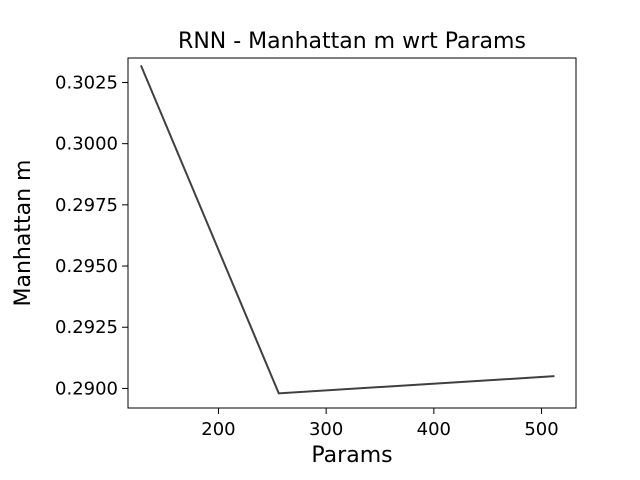 Image resolution: width=640 pixels, height=480 pixels. What do you see at coordinates (23, 233) in the screenshot?
I see `y-axis-label: Manhattan m` at bounding box center [23, 233].